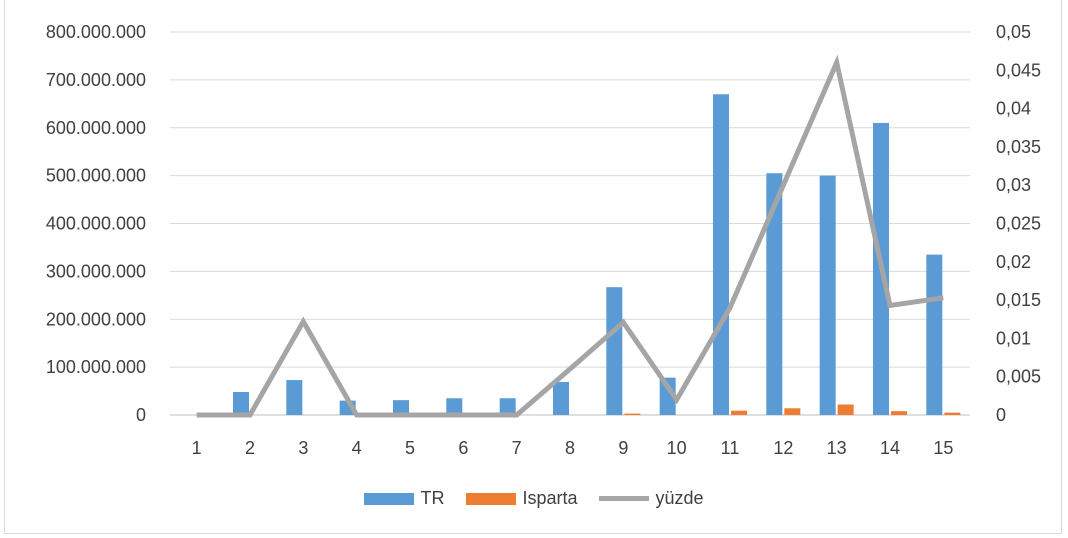 The width and height of the screenshot is (1068, 538). What do you see at coordinates (1018, 70) in the screenshot?
I see `y-right-tick-label: 0,045` at bounding box center [1018, 70].